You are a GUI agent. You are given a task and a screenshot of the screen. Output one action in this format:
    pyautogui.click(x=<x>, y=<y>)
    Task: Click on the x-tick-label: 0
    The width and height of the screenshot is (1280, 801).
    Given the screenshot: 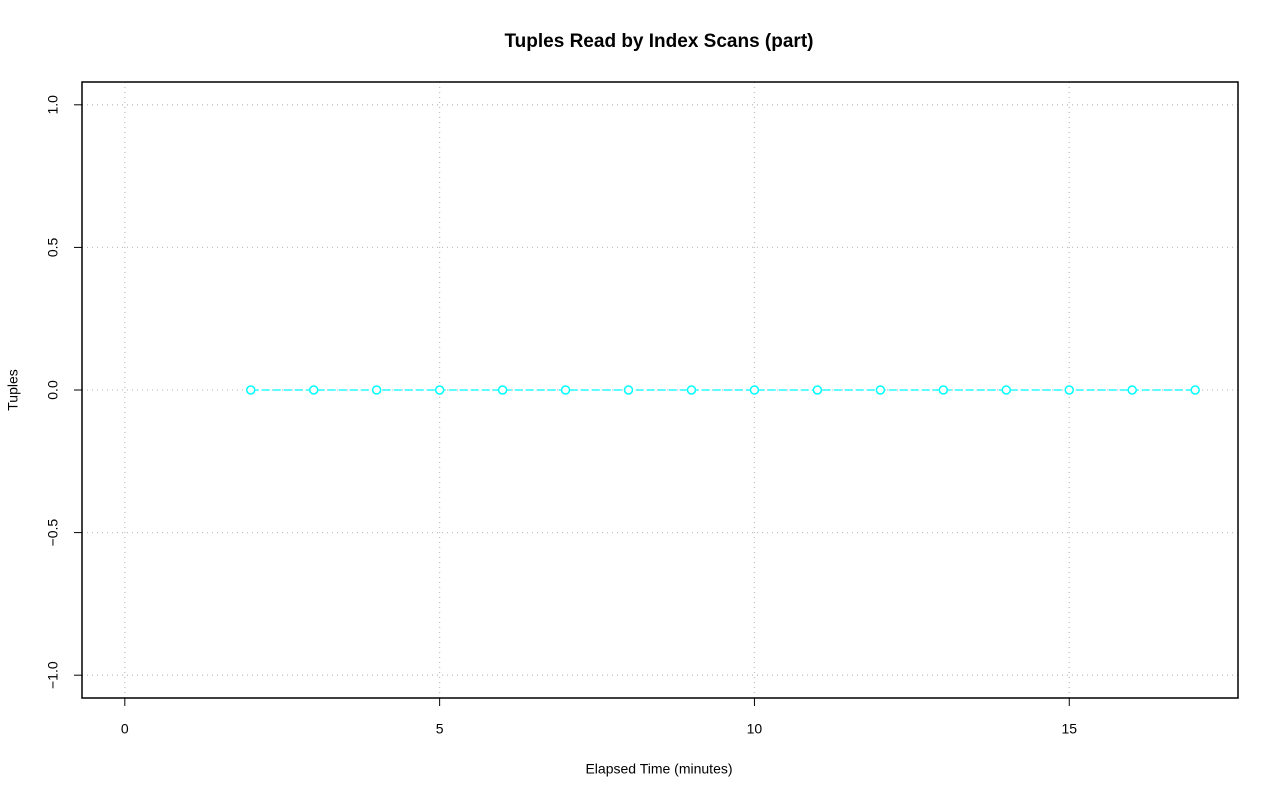 What is the action you would take?
    pyautogui.click(x=125, y=729)
    